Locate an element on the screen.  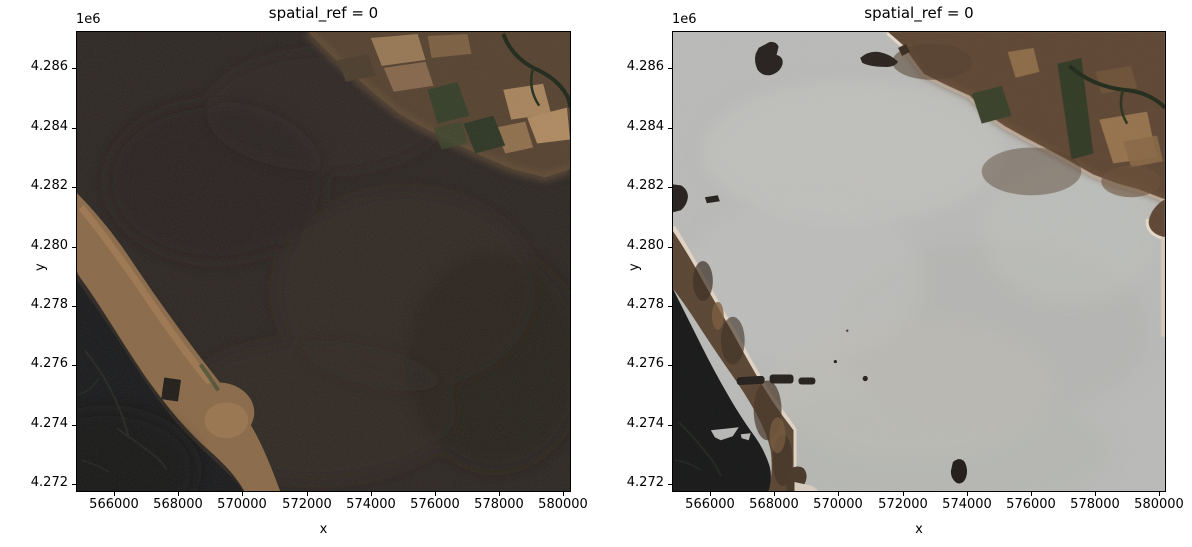
left-y-axis-label: y is located at coordinates (40, 267).